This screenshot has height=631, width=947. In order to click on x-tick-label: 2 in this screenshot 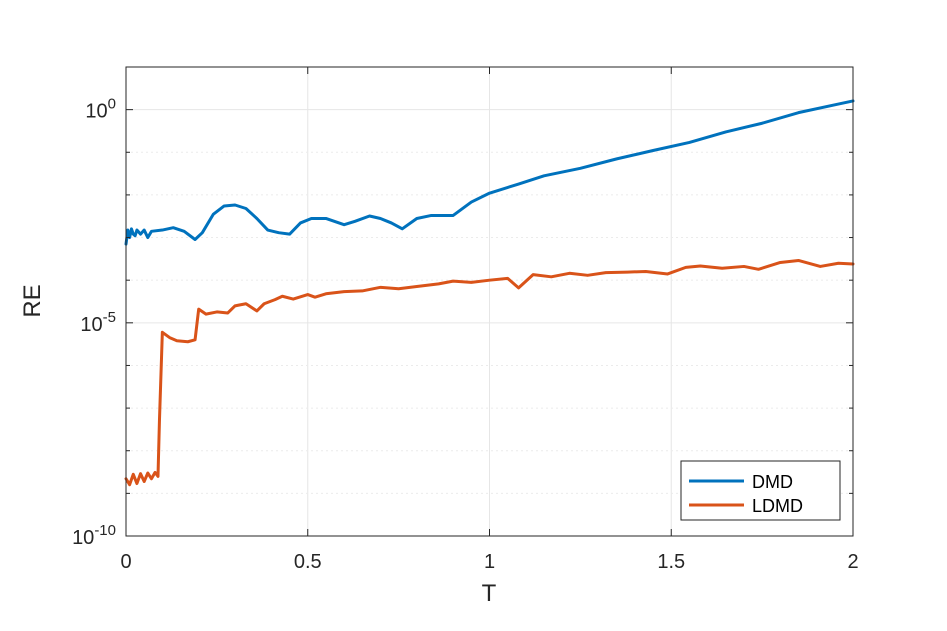, I will do `click(852, 562)`.